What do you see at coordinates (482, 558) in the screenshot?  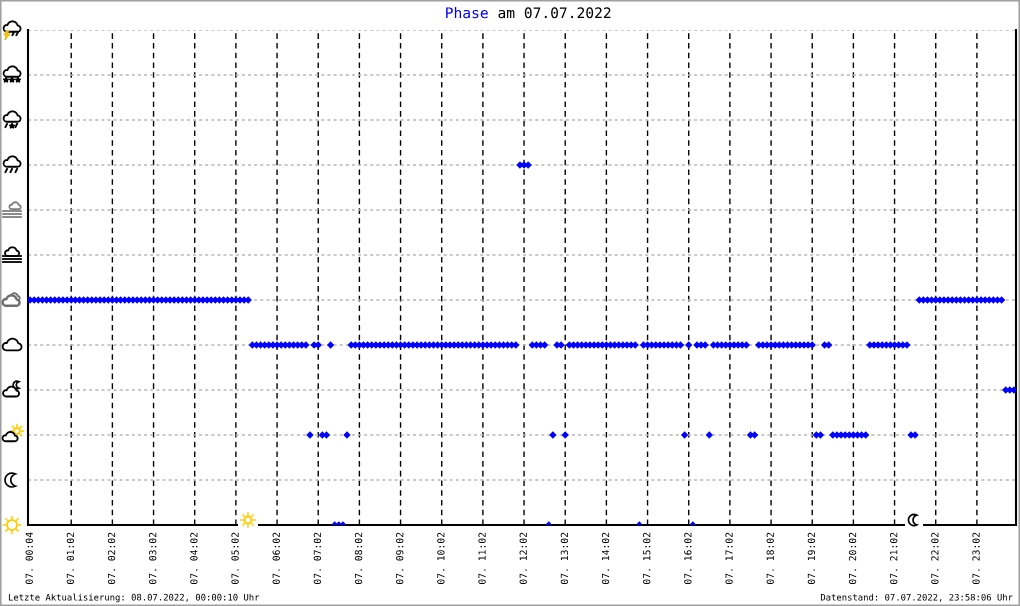 I see `x-tick-label: 07. 11:02` at bounding box center [482, 558].